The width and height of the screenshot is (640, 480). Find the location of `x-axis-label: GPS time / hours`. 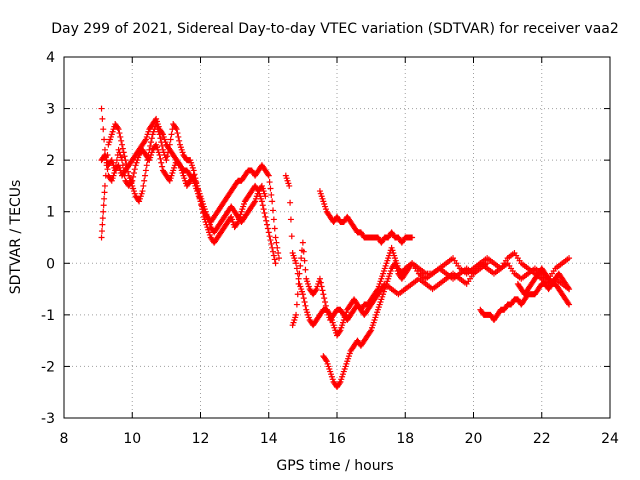

x-axis-label: GPS time / hours is located at coordinates (334, 466).